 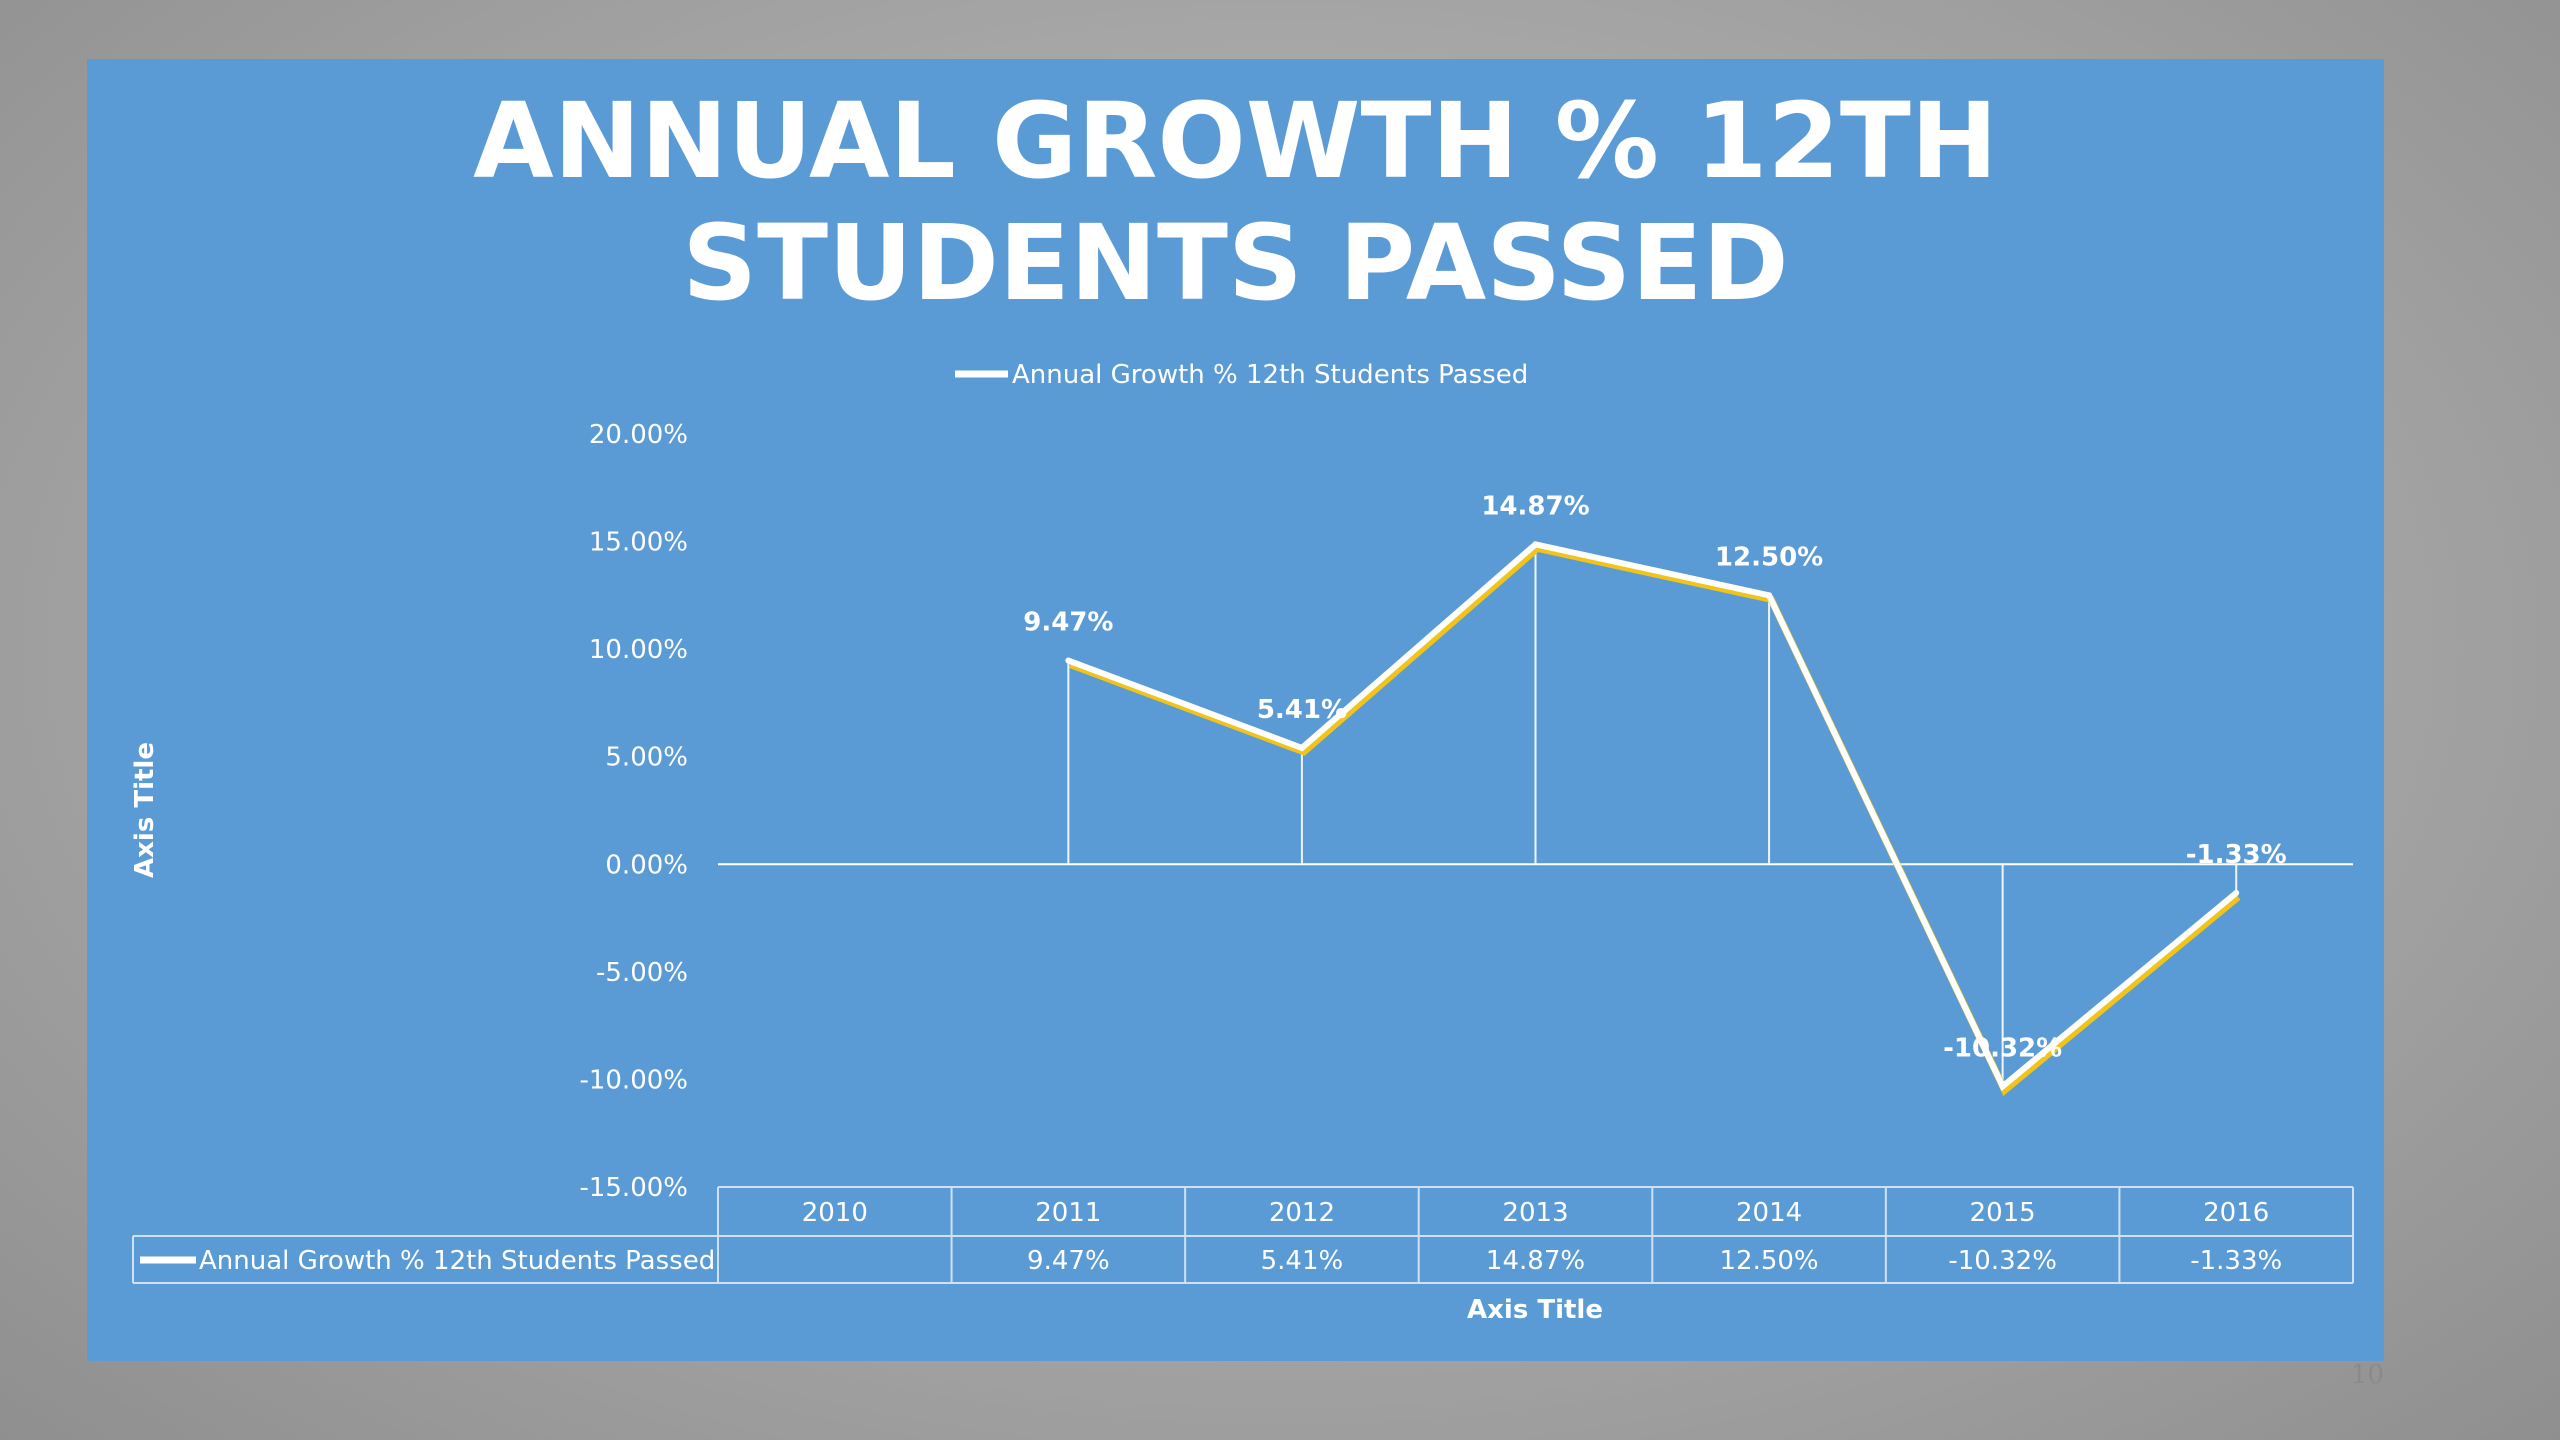 What do you see at coordinates (1270, 375) in the screenshot?
I see `legend-label: Annual Growth % 12th Students Passed` at bounding box center [1270, 375].